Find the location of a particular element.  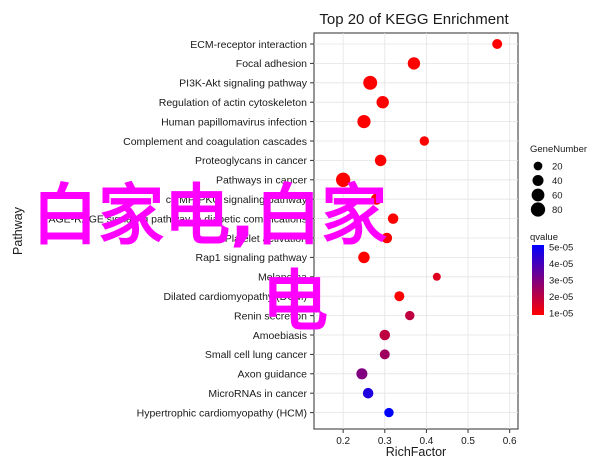

y-tick-label: Regulation of actin cytoskeleton is located at coordinates (233, 103).